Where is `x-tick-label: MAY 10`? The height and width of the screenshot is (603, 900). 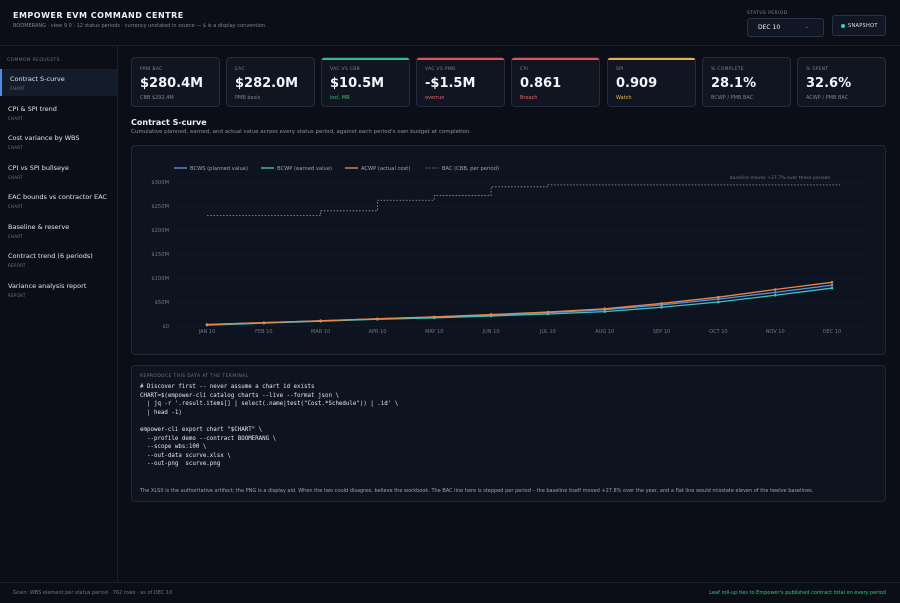
x-tick-label: MAY 10 is located at coordinates (434, 332).